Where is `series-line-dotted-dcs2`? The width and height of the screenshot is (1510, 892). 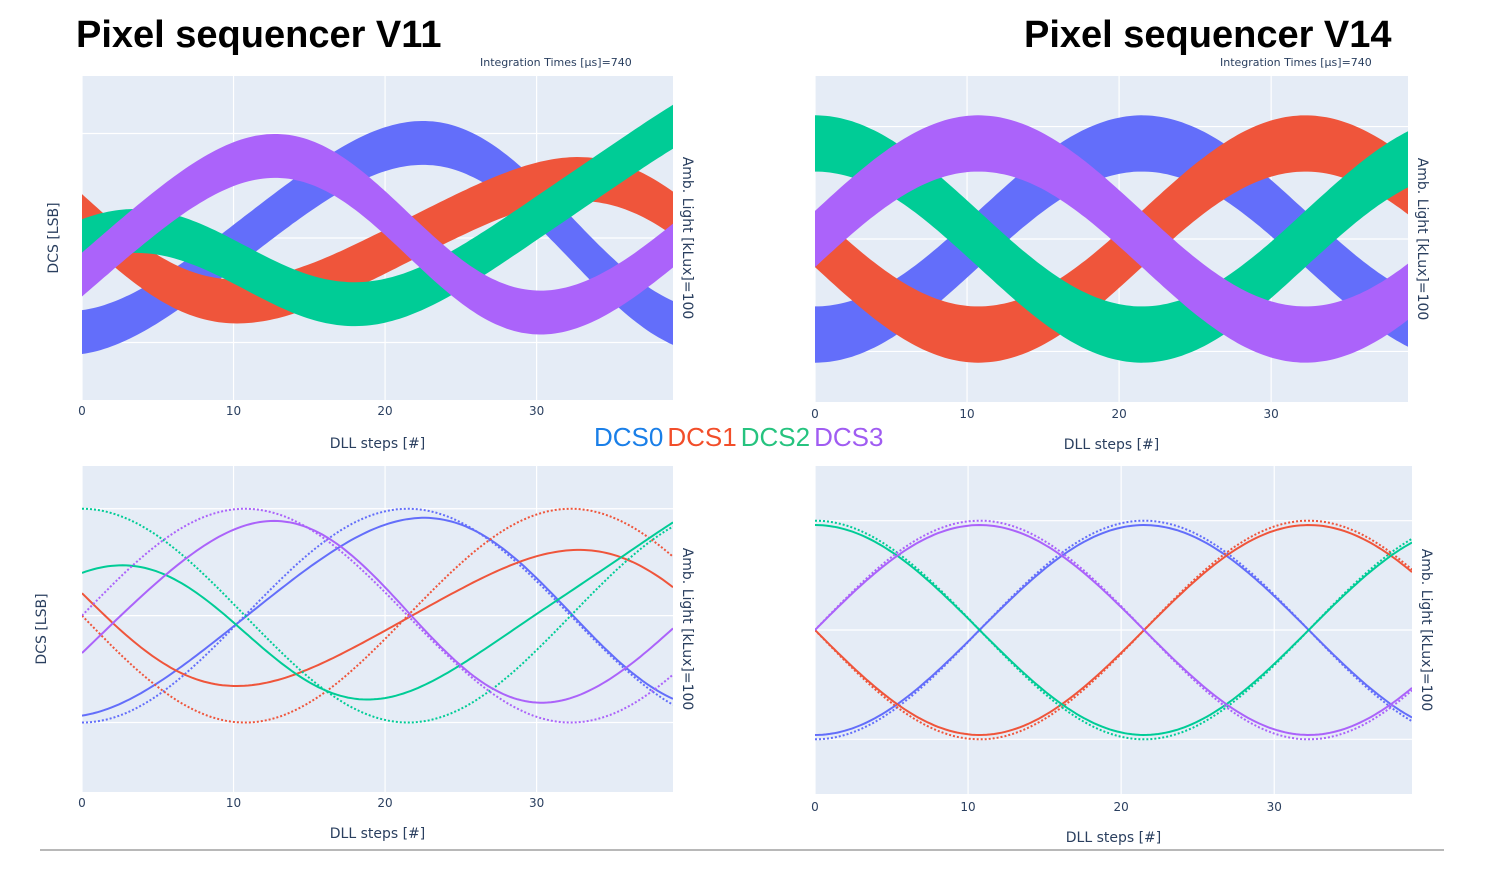
series-line-dotted-dcs2 is located at coordinates (377, 615).